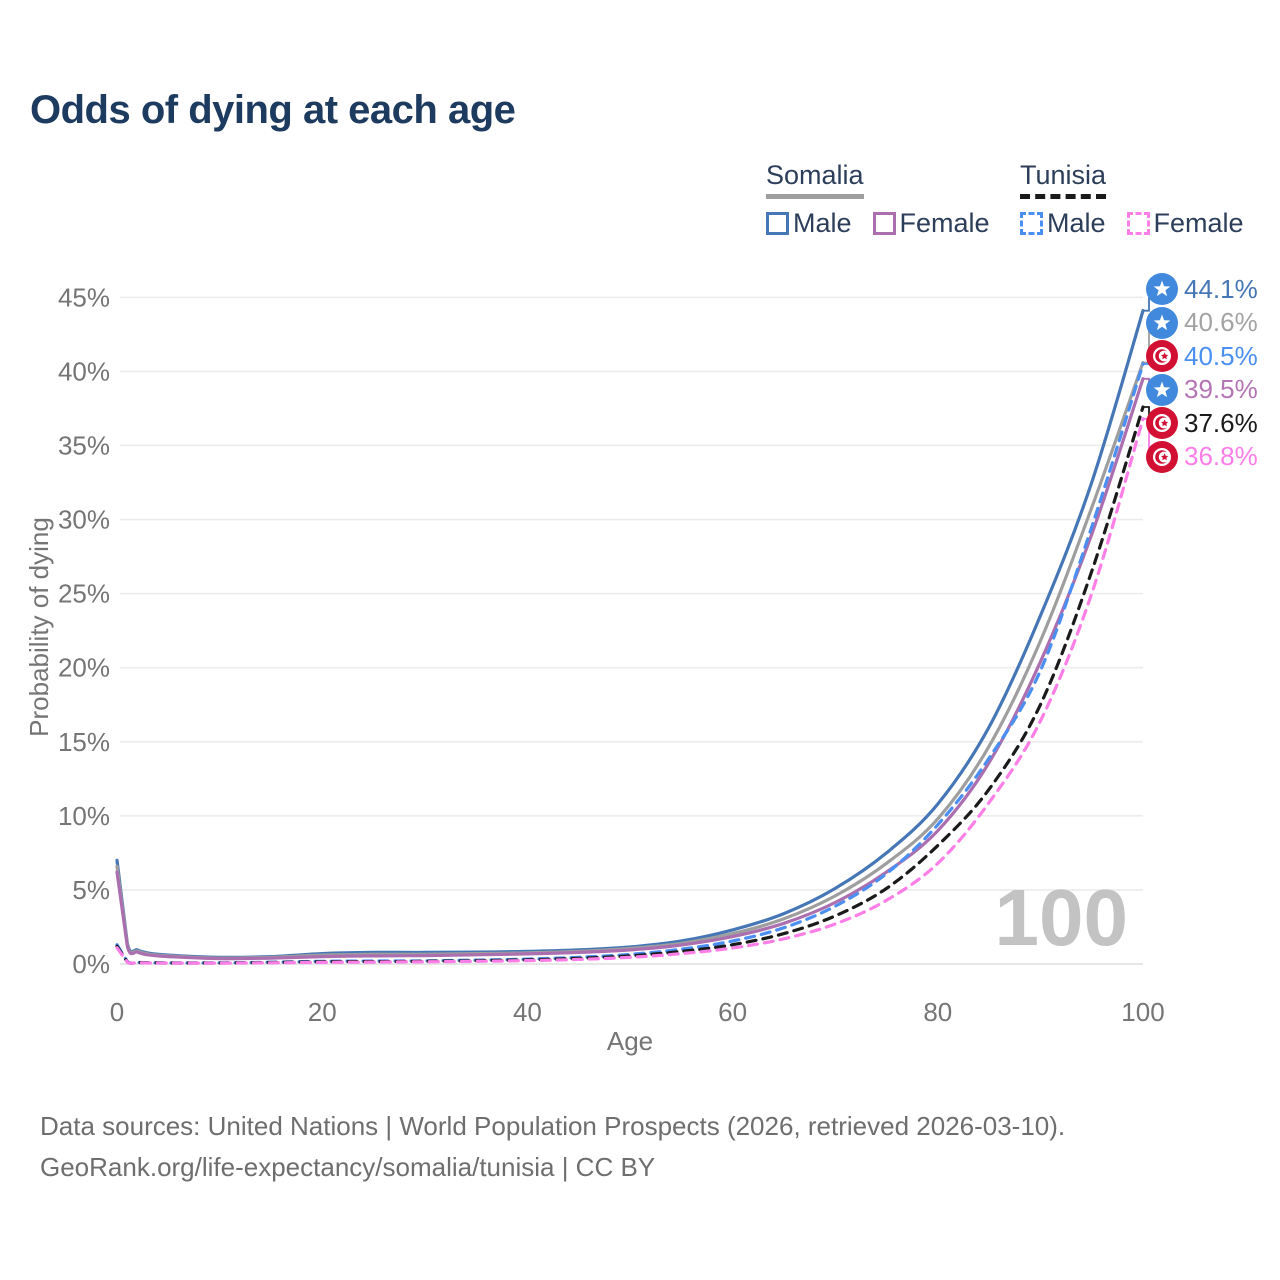 The height and width of the screenshot is (1280, 1280). What do you see at coordinates (84, 594) in the screenshot?
I see `y-tick-label: 25%` at bounding box center [84, 594].